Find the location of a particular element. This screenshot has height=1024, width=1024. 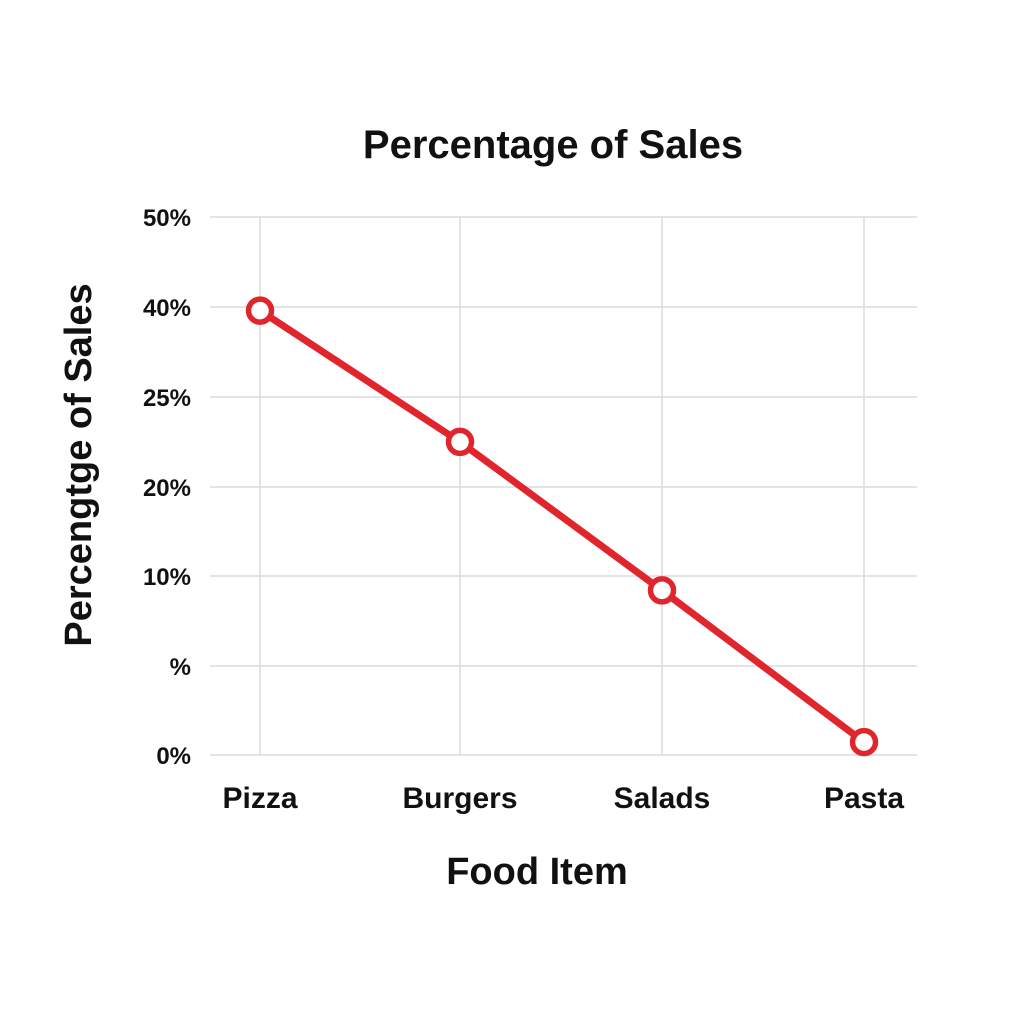

y-tick-label: 40% is located at coordinates (167, 308).